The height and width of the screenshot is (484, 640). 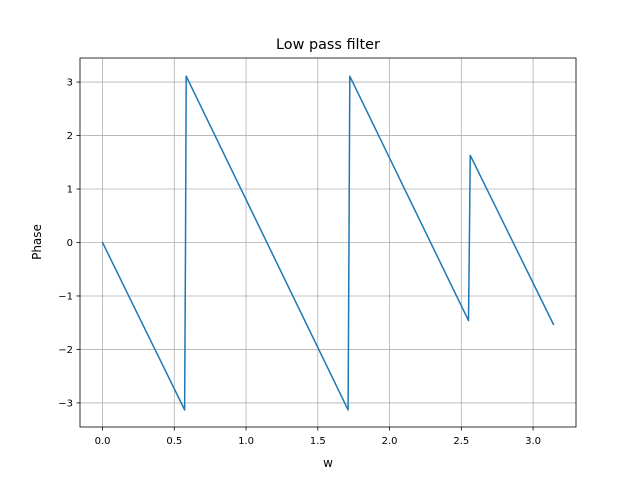 I want to click on y-axis-label: Phase, so click(x=37, y=242).